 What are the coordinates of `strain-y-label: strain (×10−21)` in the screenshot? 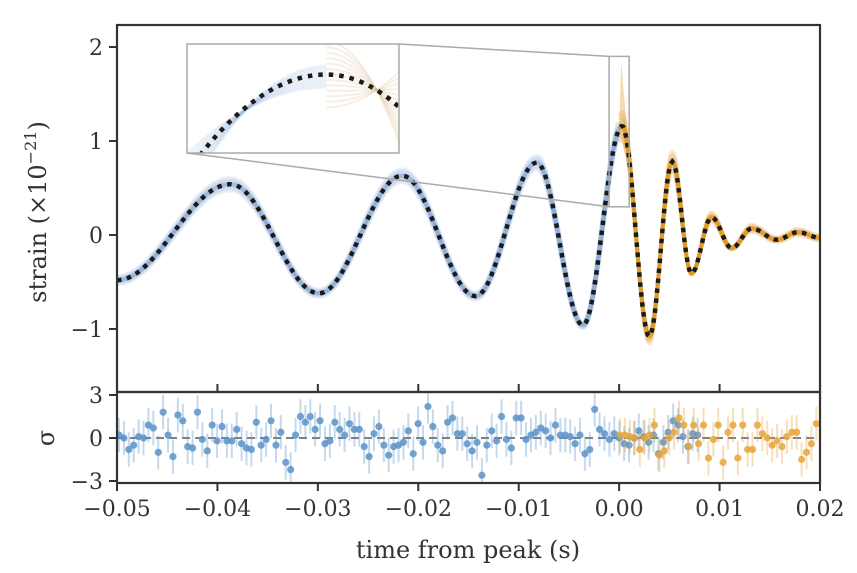 It's located at (36, 212).